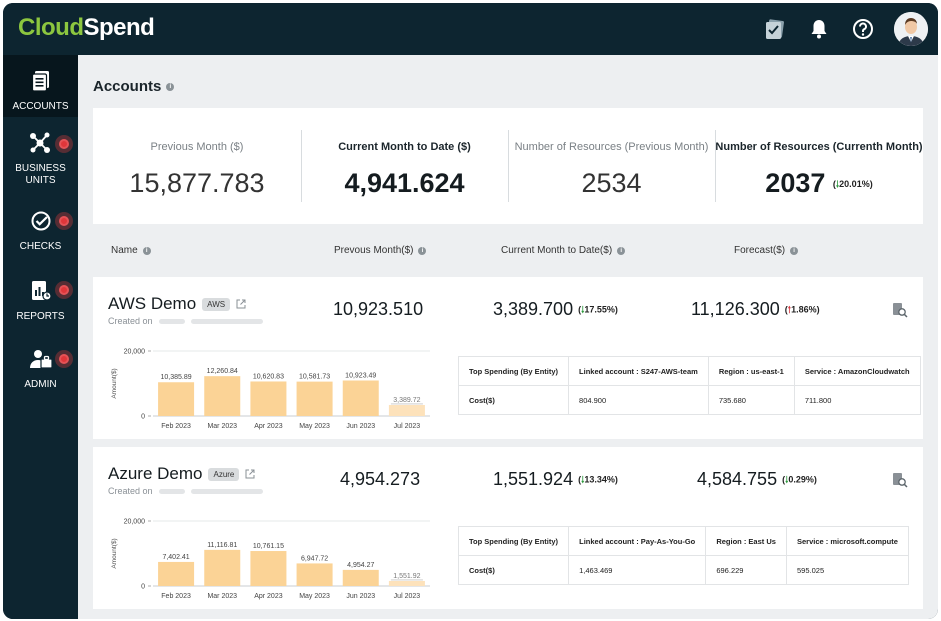 The width and height of the screenshot is (941, 621). I want to click on account-name: AWS Demo AWS, so click(177, 304).